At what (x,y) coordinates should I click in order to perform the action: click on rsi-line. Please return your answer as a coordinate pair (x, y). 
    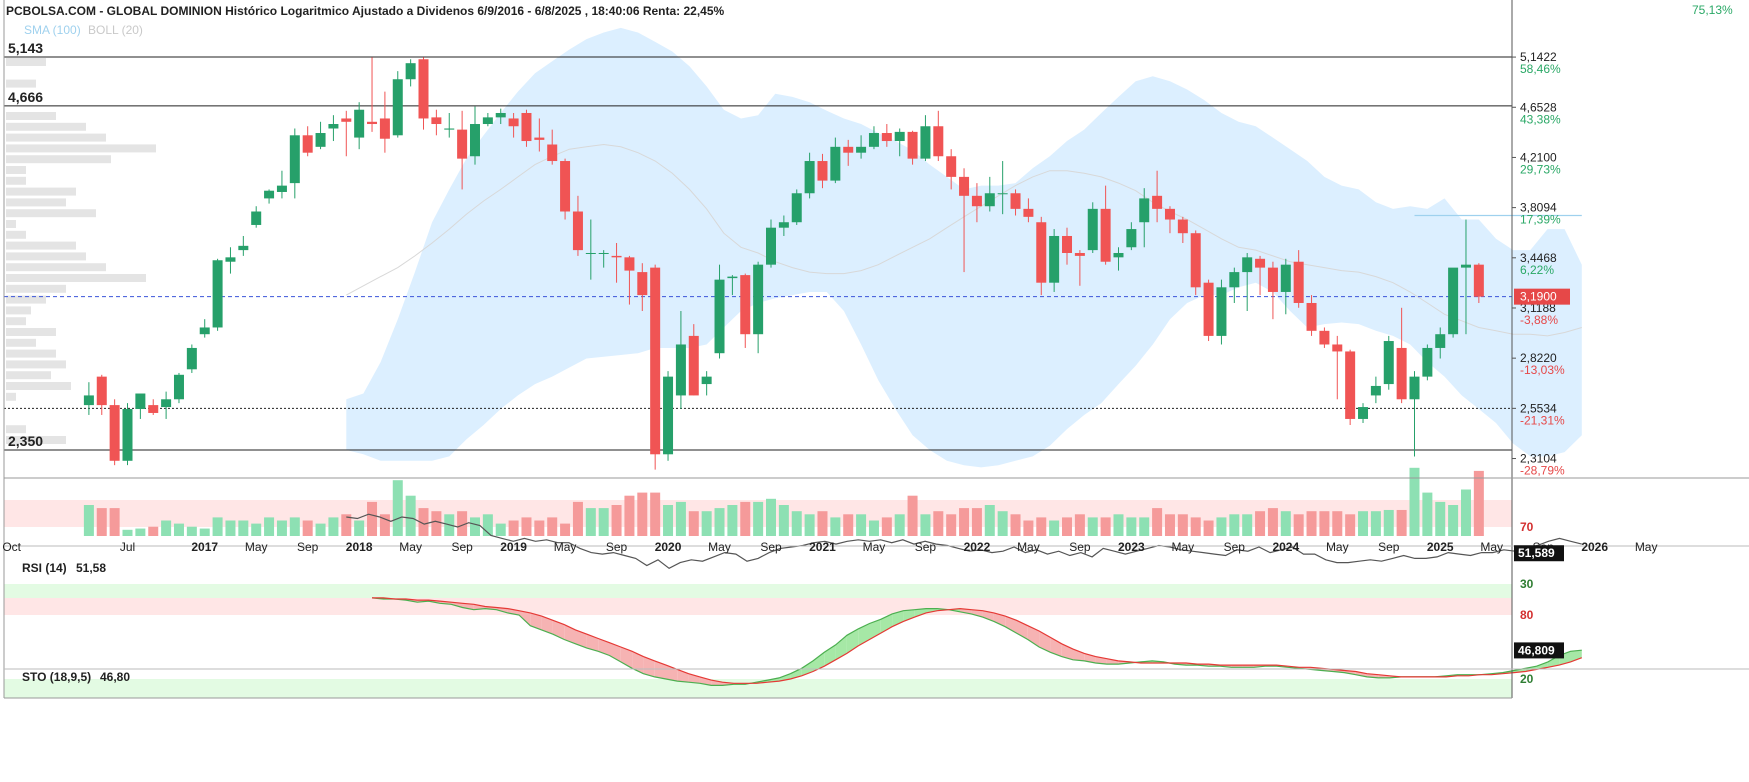
    Looking at the image, I should click on (964, 541).